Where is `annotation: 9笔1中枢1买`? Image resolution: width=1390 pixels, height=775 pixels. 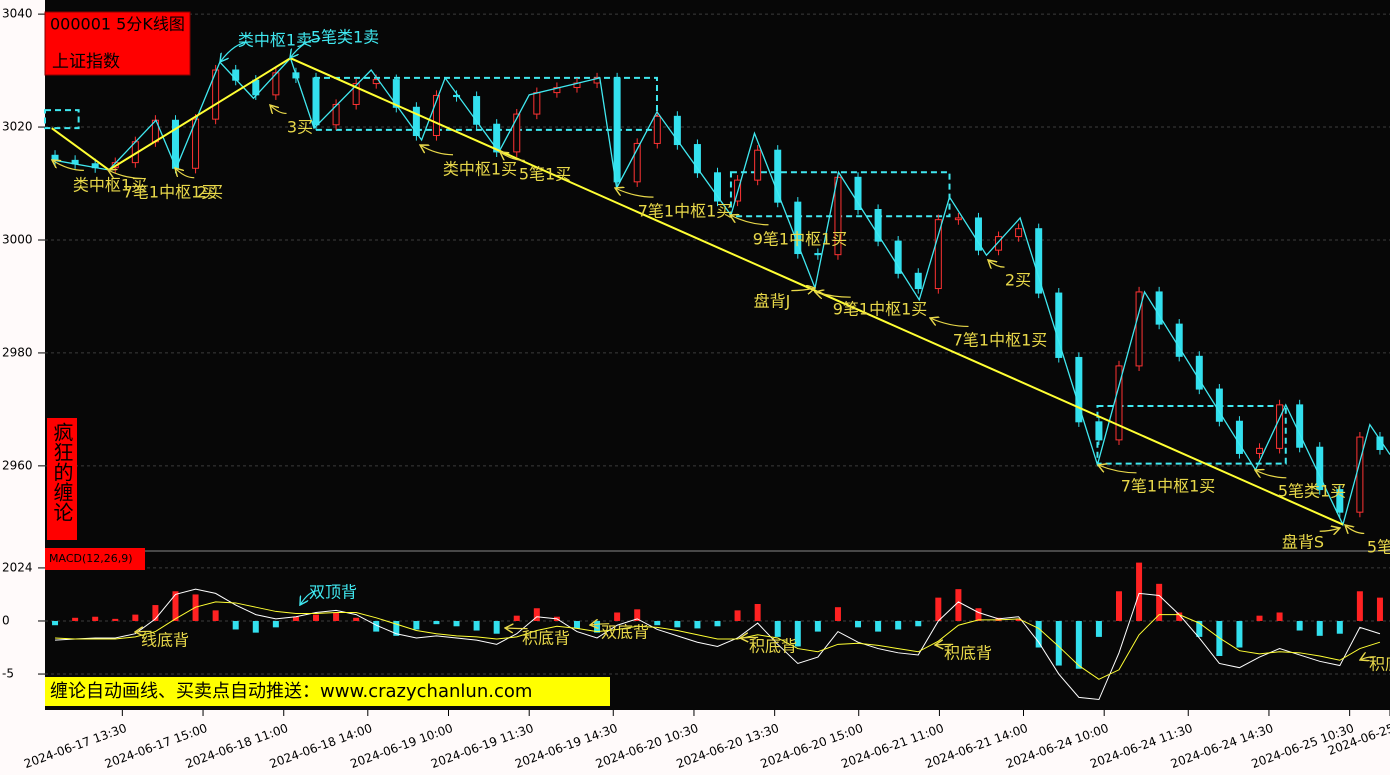 annotation: 9笔1中枢1买 is located at coordinates (800, 239).